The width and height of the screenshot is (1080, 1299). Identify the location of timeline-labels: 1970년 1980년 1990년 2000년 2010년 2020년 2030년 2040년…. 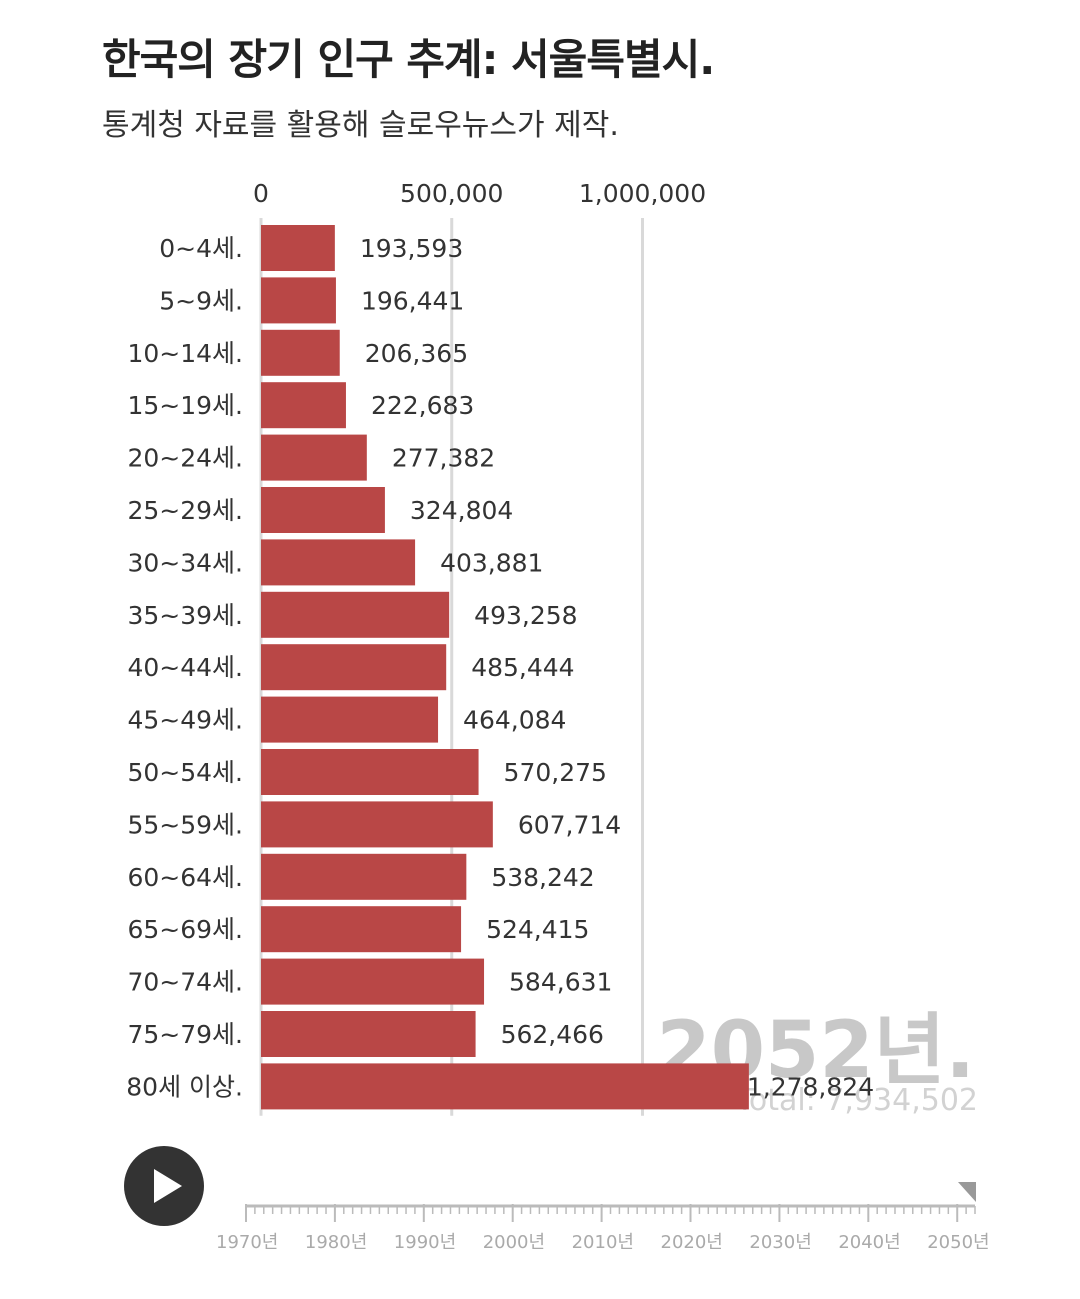
(603, 1242).